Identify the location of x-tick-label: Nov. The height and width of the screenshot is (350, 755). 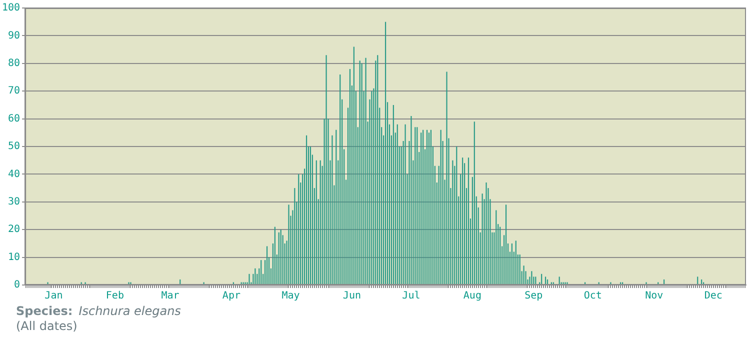
(654, 296).